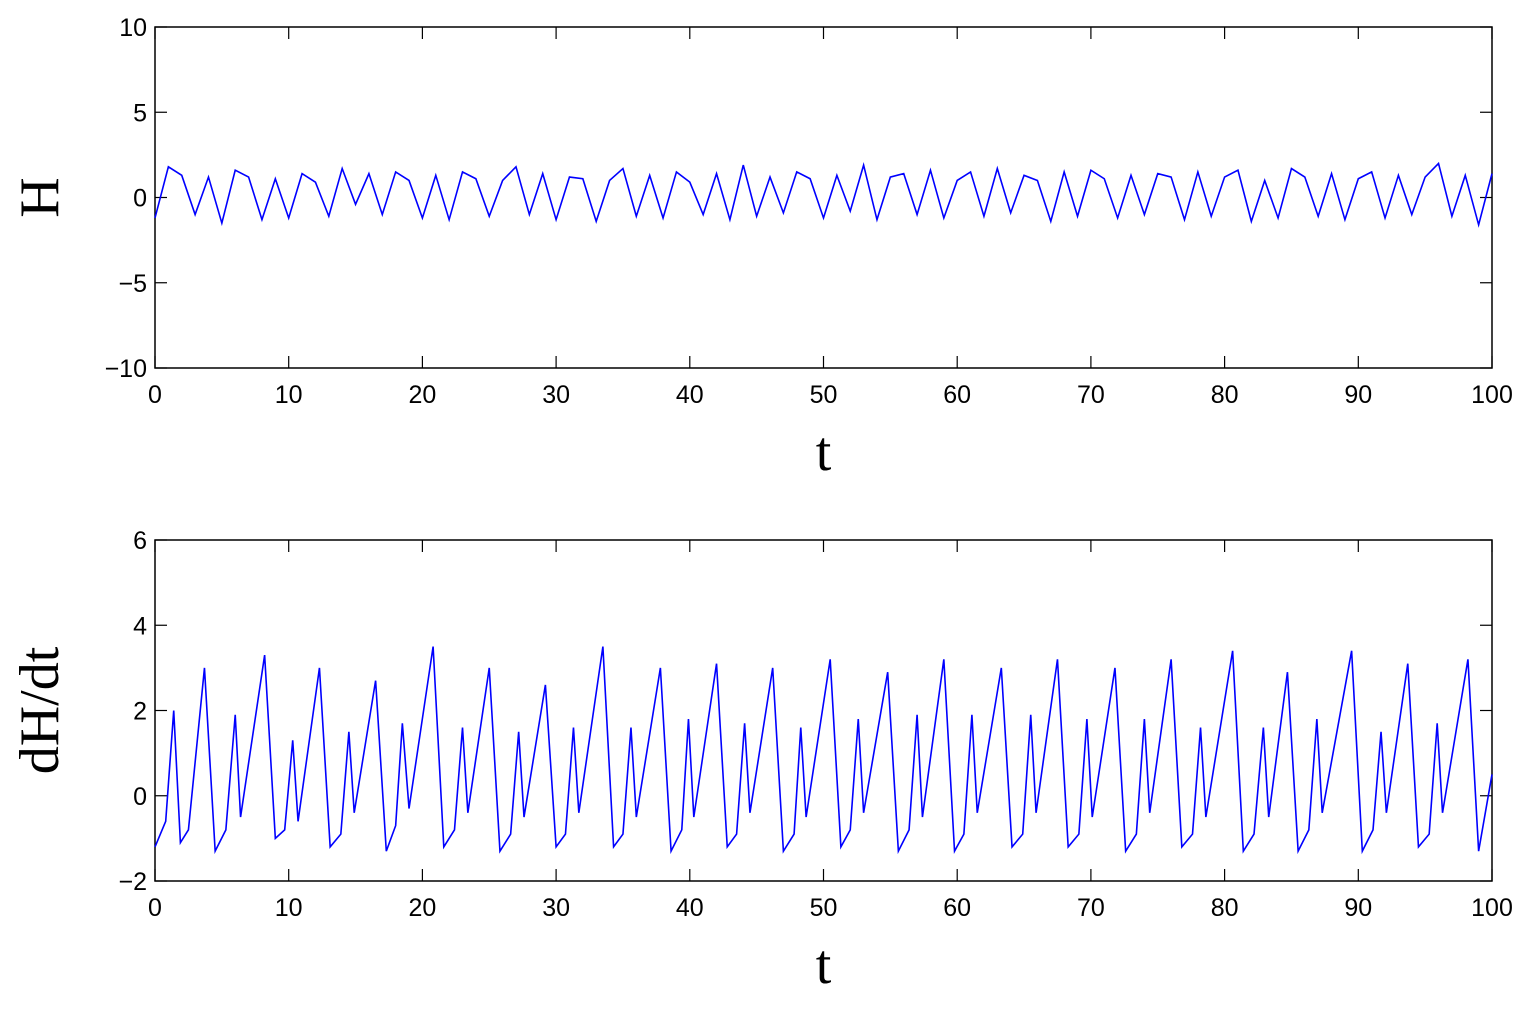  What do you see at coordinates (126, 369) in the screenshot?
I see `y-tick-label: −10` at bounding box center [126, 369].